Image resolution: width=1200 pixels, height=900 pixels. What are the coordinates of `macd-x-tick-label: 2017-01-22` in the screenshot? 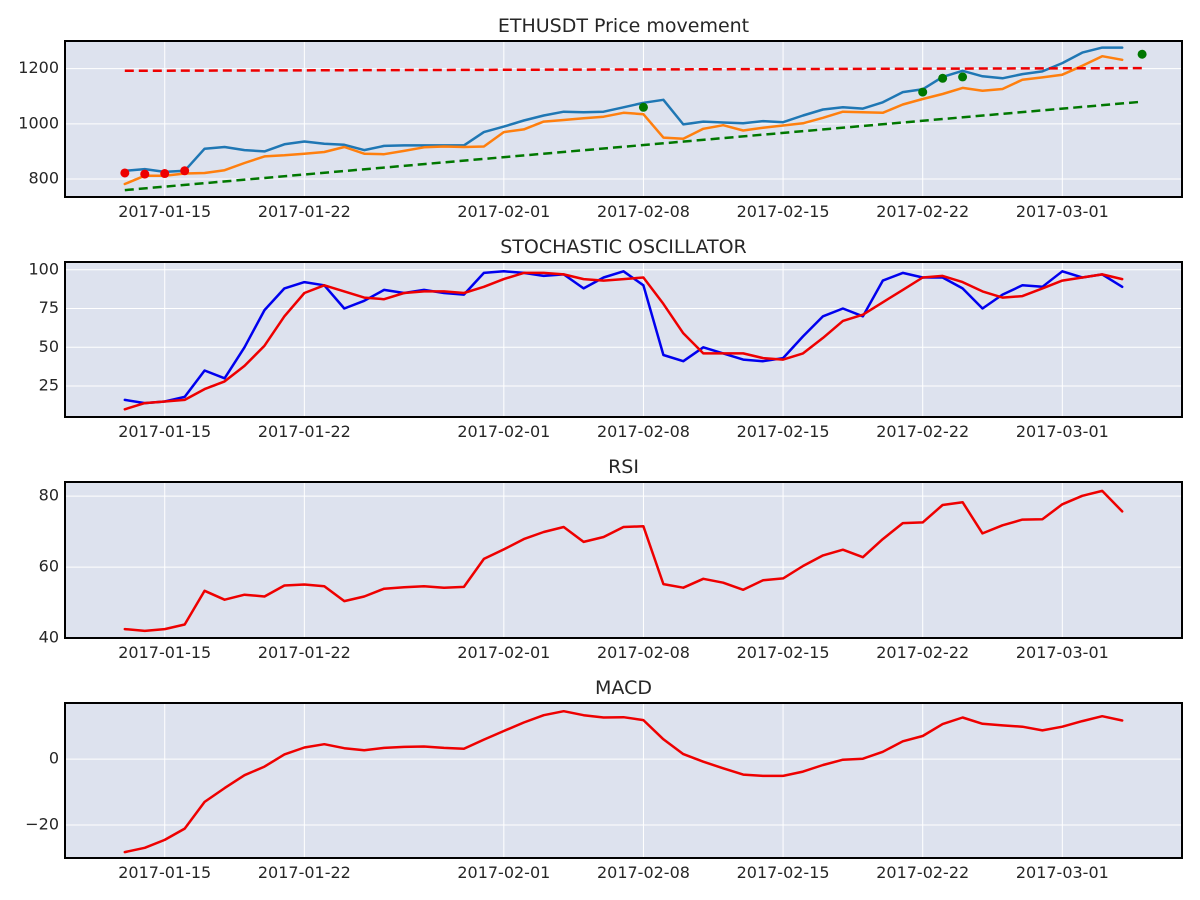 It's located at (304, 872).